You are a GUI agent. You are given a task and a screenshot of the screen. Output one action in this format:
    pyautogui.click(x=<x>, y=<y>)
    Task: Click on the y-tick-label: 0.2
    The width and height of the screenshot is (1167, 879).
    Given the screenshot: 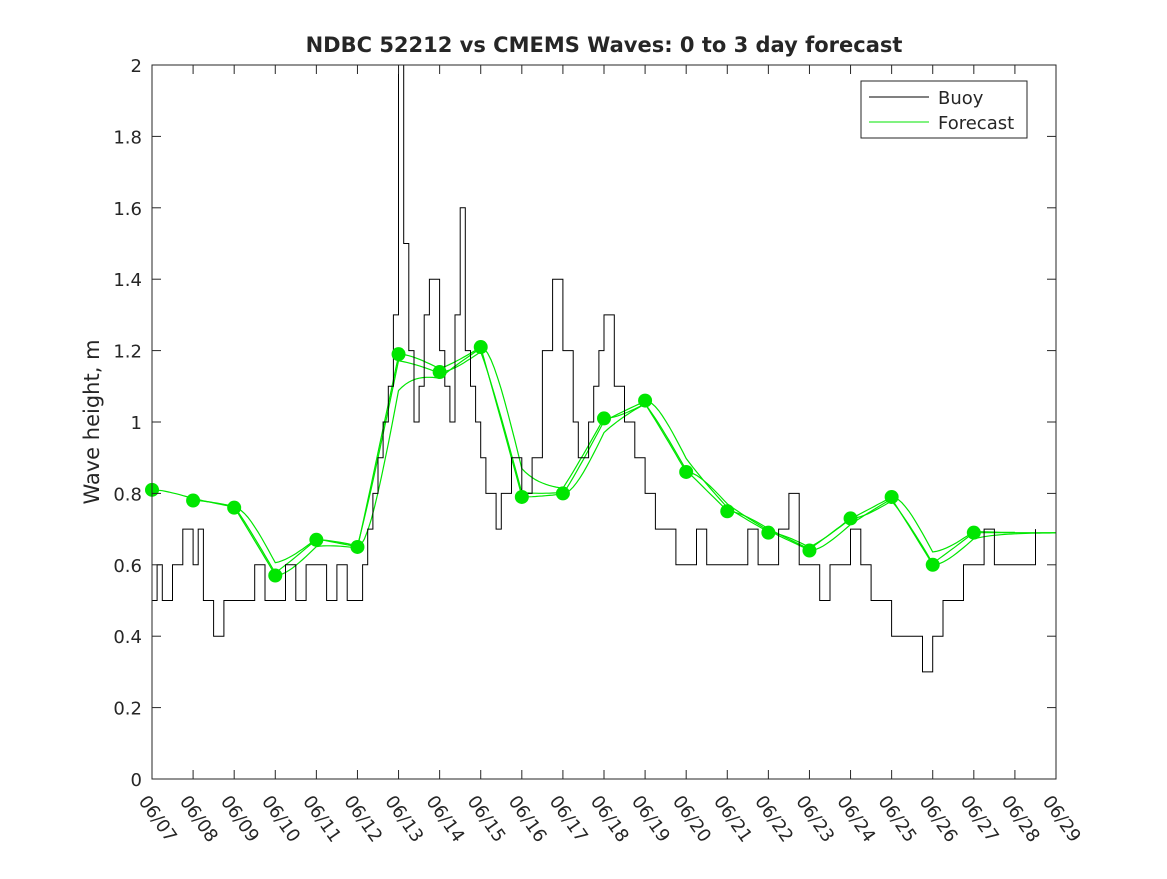 What is the action you would take?
    pyautogui.click(x=127, y=709)
    